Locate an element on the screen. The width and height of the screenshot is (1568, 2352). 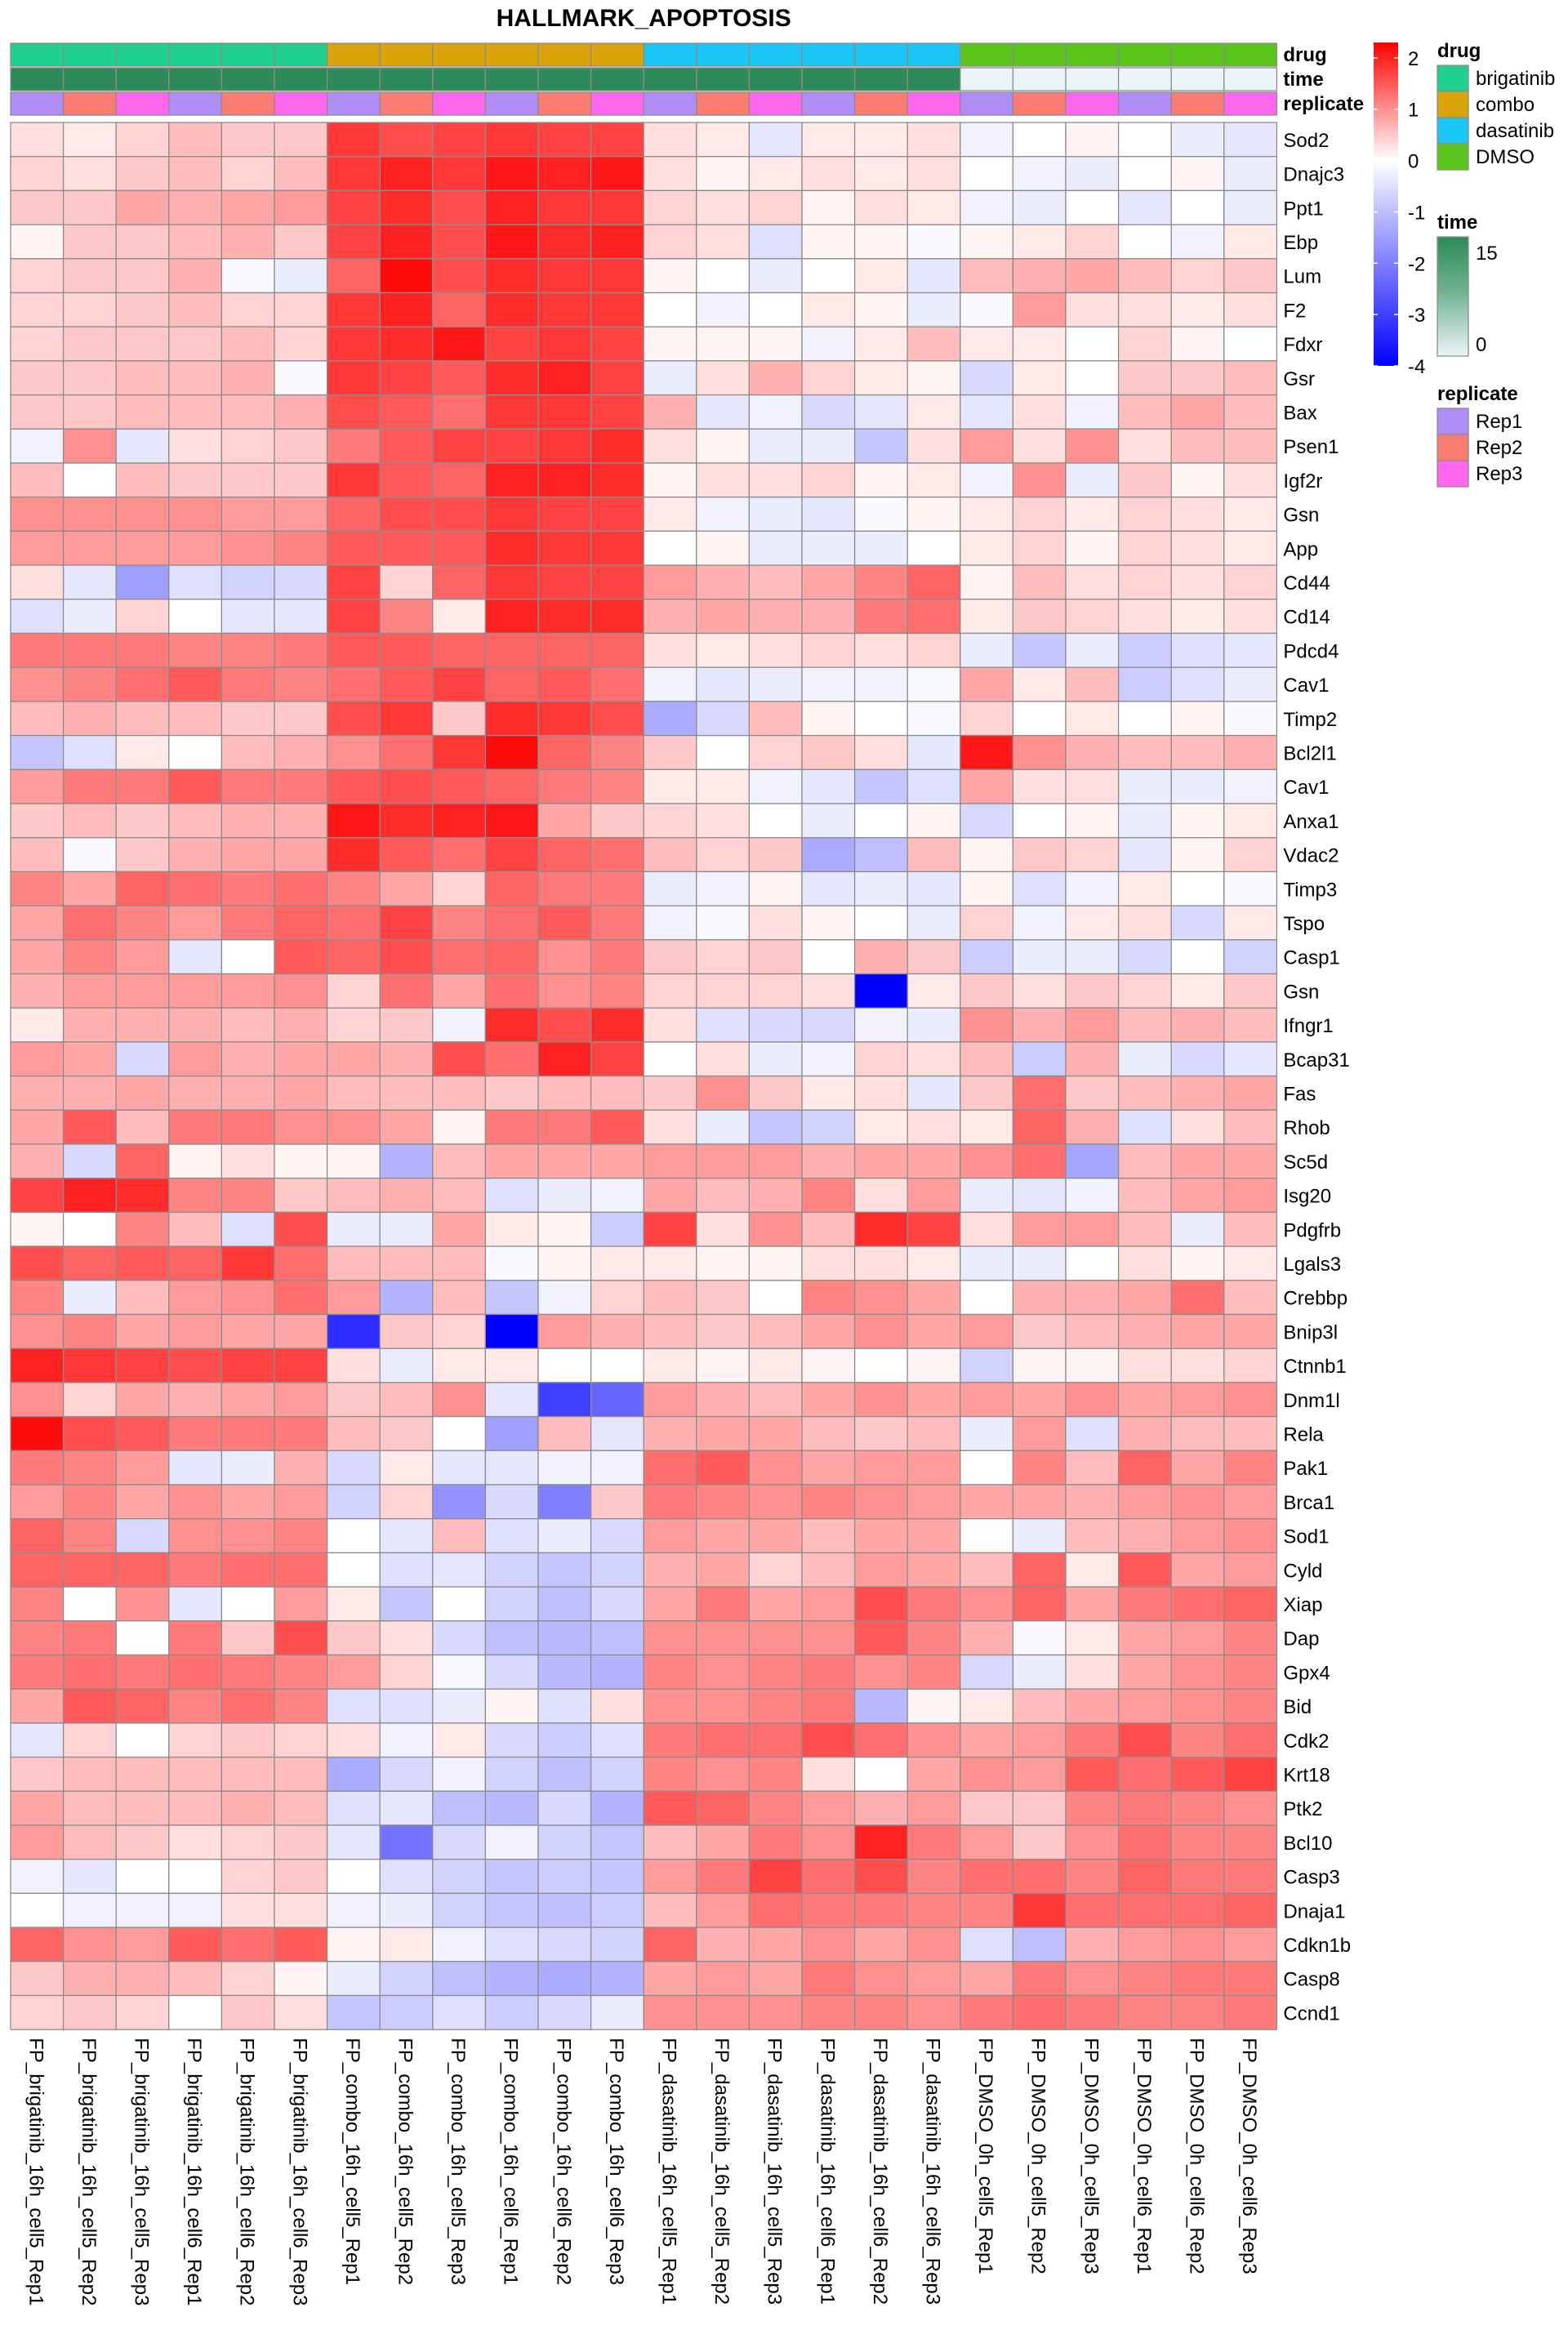
row-label: Gpx4 is located at coordinates (1306, 1673).